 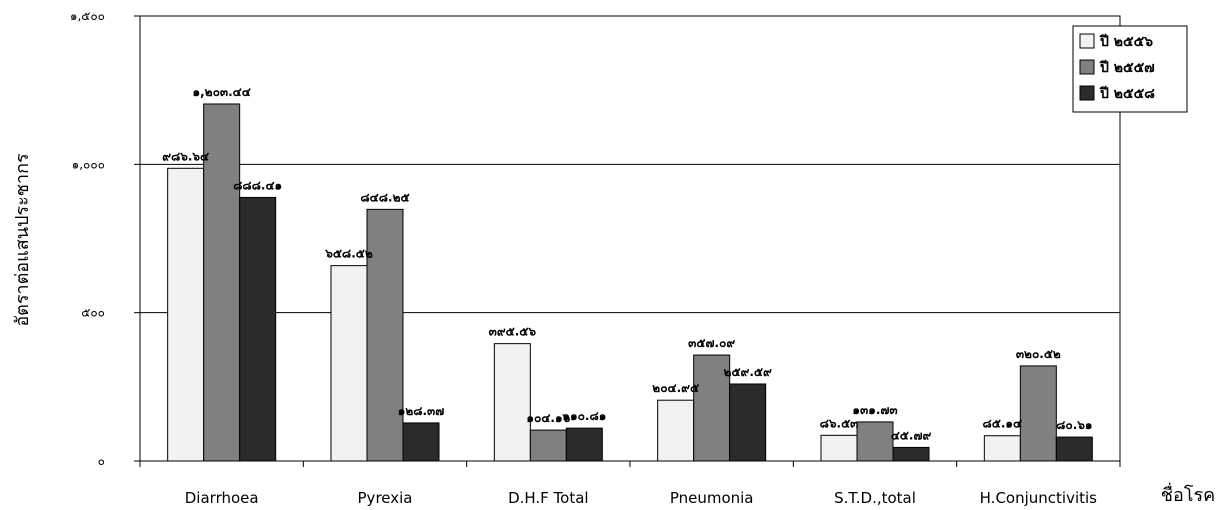 I want to click on data-label: ๘๔๘.๒๕, so click(x=384, y=197).